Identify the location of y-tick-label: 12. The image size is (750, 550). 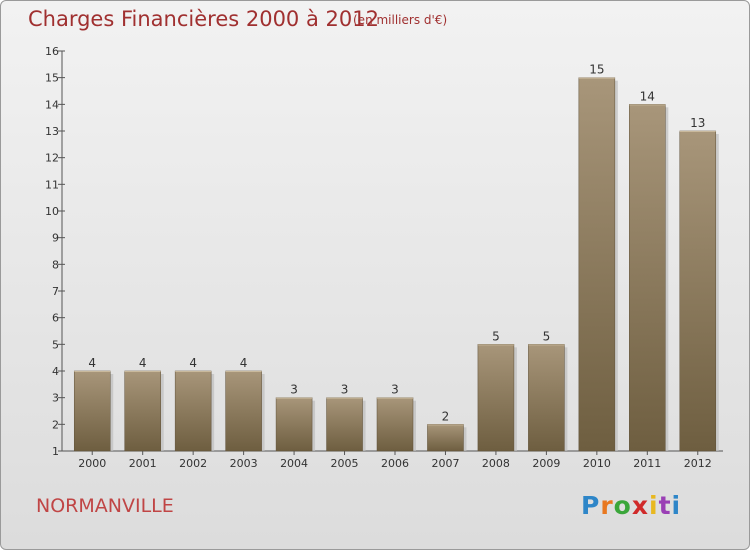
(52, 158).